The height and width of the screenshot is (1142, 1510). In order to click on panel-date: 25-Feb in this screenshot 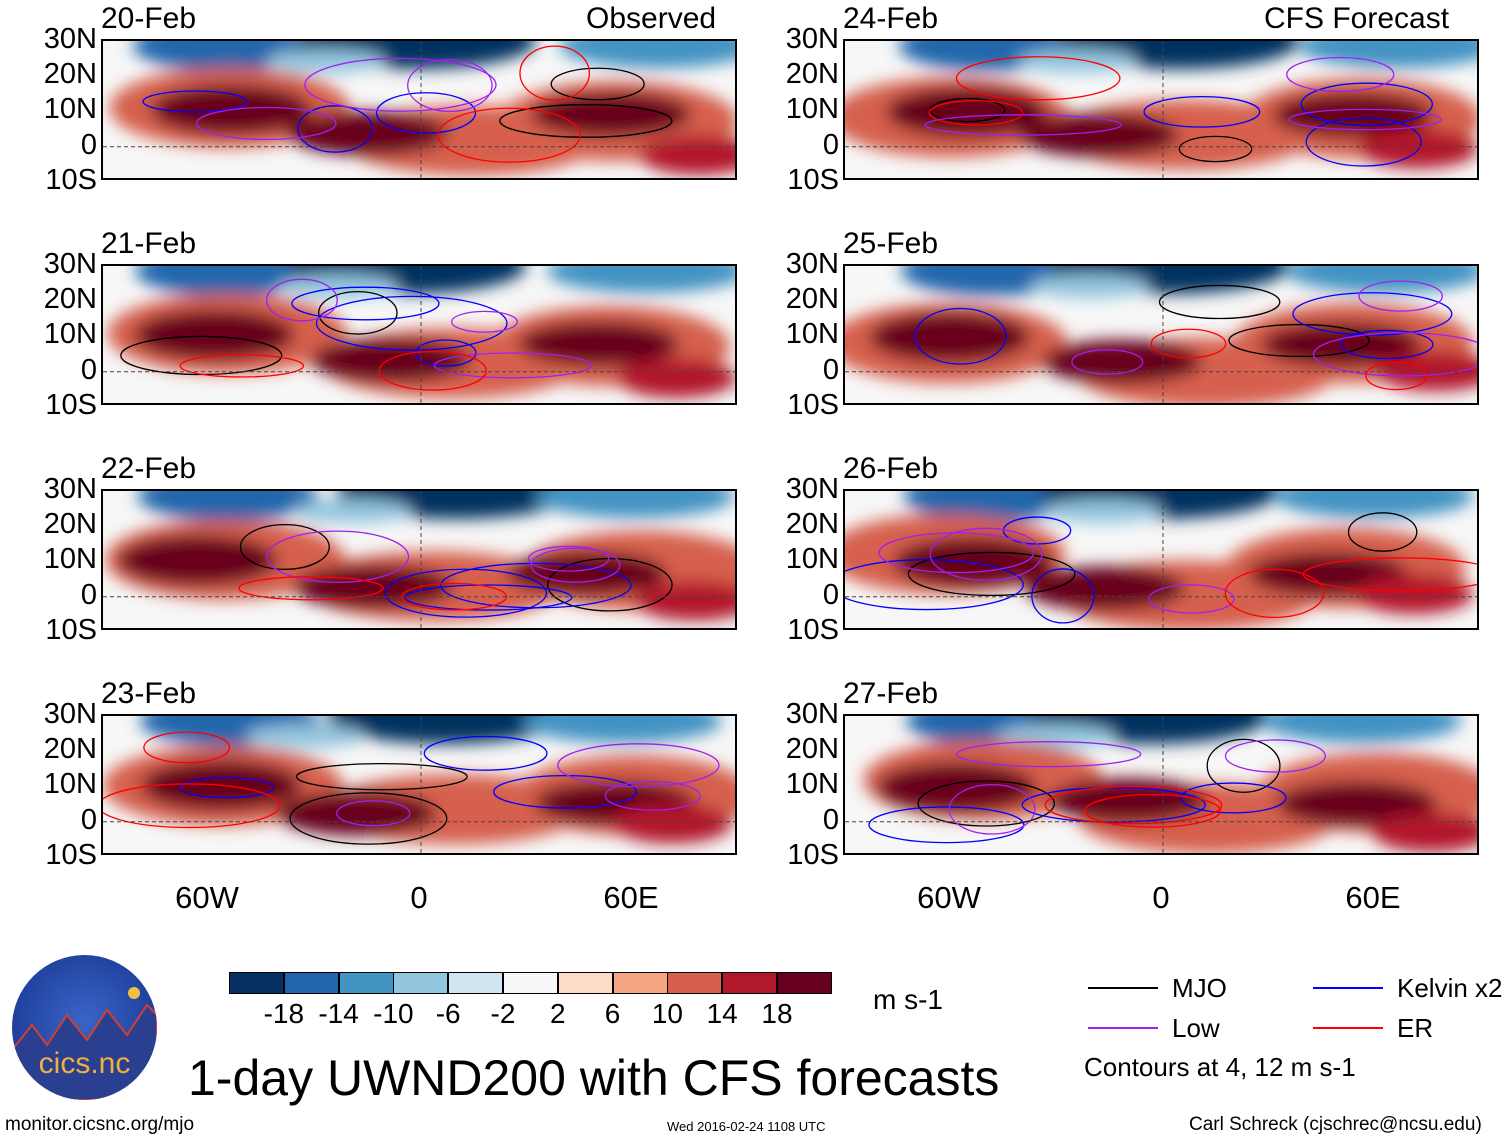, I will do `click(891, 243)`.